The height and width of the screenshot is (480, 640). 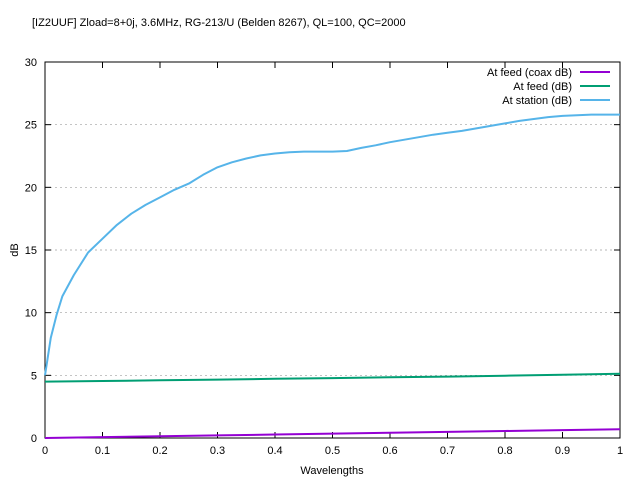 I want to click on x-tick-label: 0.2, so click(x=159, y=451).